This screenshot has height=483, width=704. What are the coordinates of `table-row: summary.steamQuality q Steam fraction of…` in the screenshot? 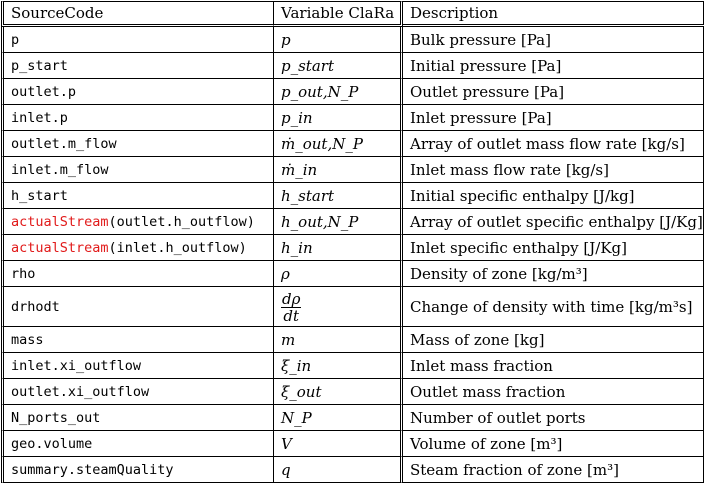 It's located at (352, 470).